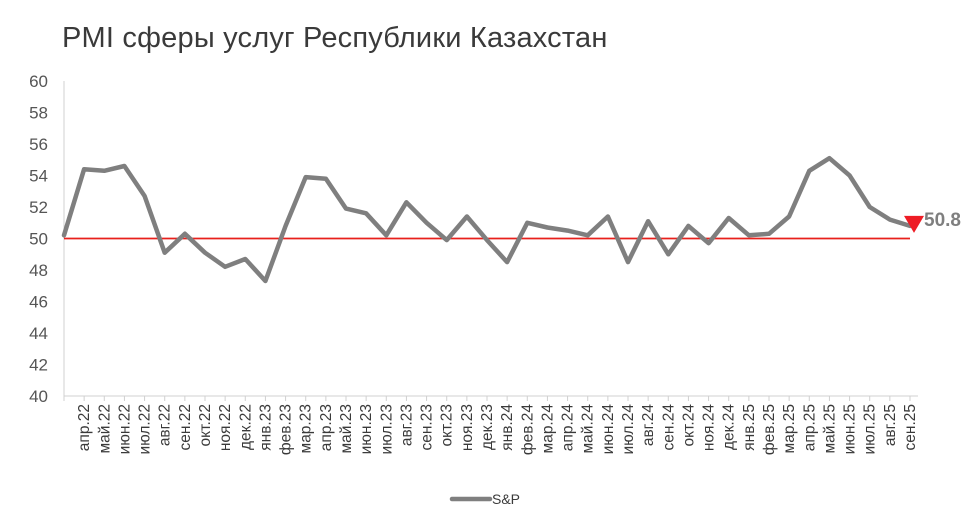  Describe the element at coordinates (608, 429) in the screenshot. I see `x-tick-label: июн.24` at that location.